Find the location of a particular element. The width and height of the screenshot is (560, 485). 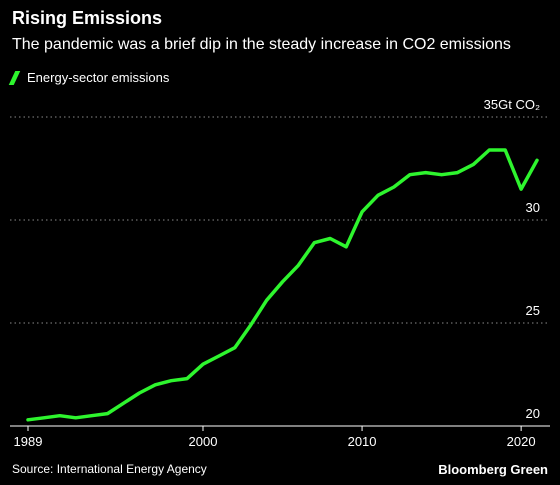

x-tick-label: 1989 is located at coordinates (28, 441).